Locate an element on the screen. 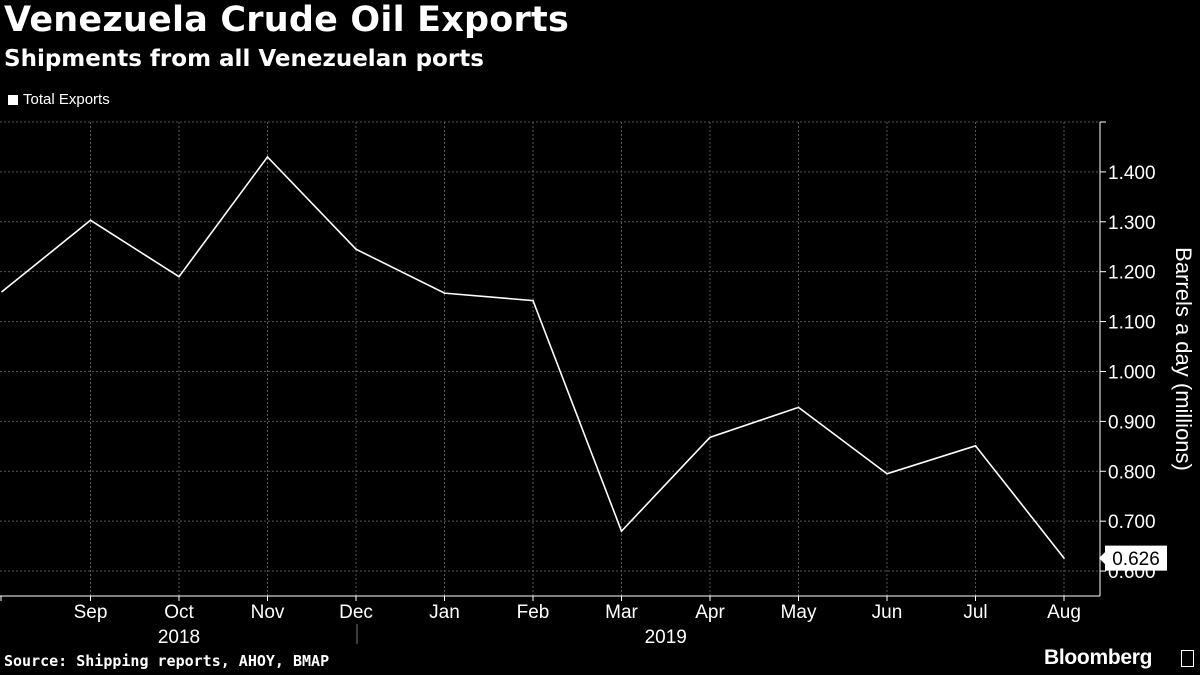 Image resolution: width=1200 pixels, height=675 pixels. y-tick-label: 1.000 is located at coordinates (1132, 372).